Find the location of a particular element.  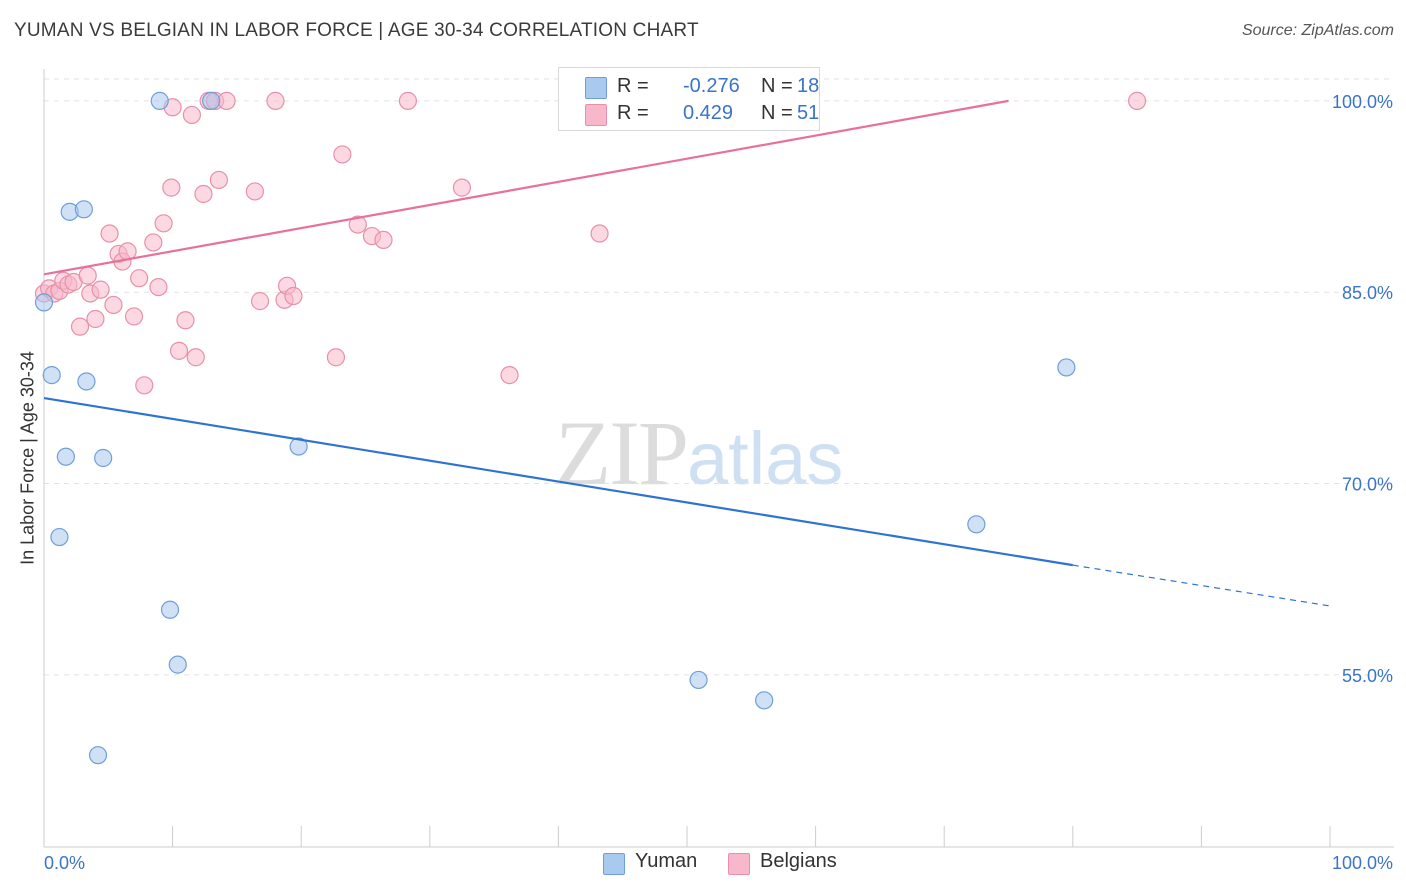

y-tick-label: 70.0% is located at coordinates (1367, 485).